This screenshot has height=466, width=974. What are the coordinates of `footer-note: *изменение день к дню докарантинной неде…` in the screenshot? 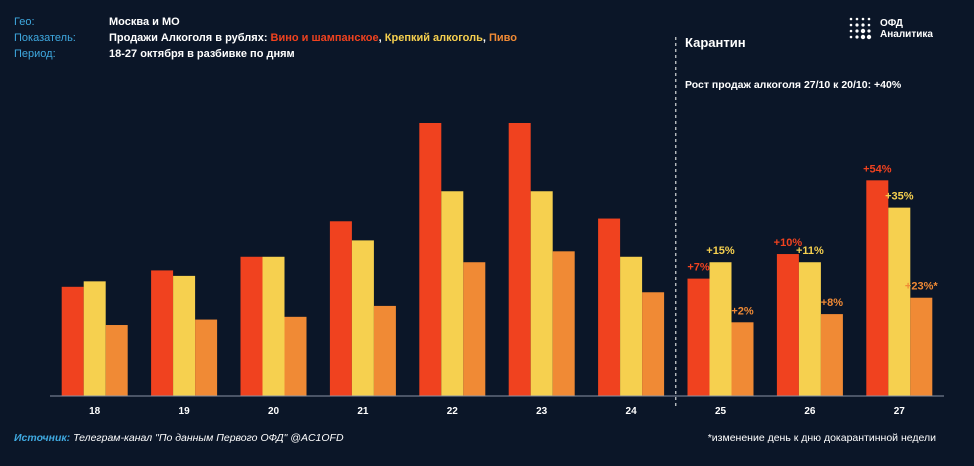 It's located at (821, 438).